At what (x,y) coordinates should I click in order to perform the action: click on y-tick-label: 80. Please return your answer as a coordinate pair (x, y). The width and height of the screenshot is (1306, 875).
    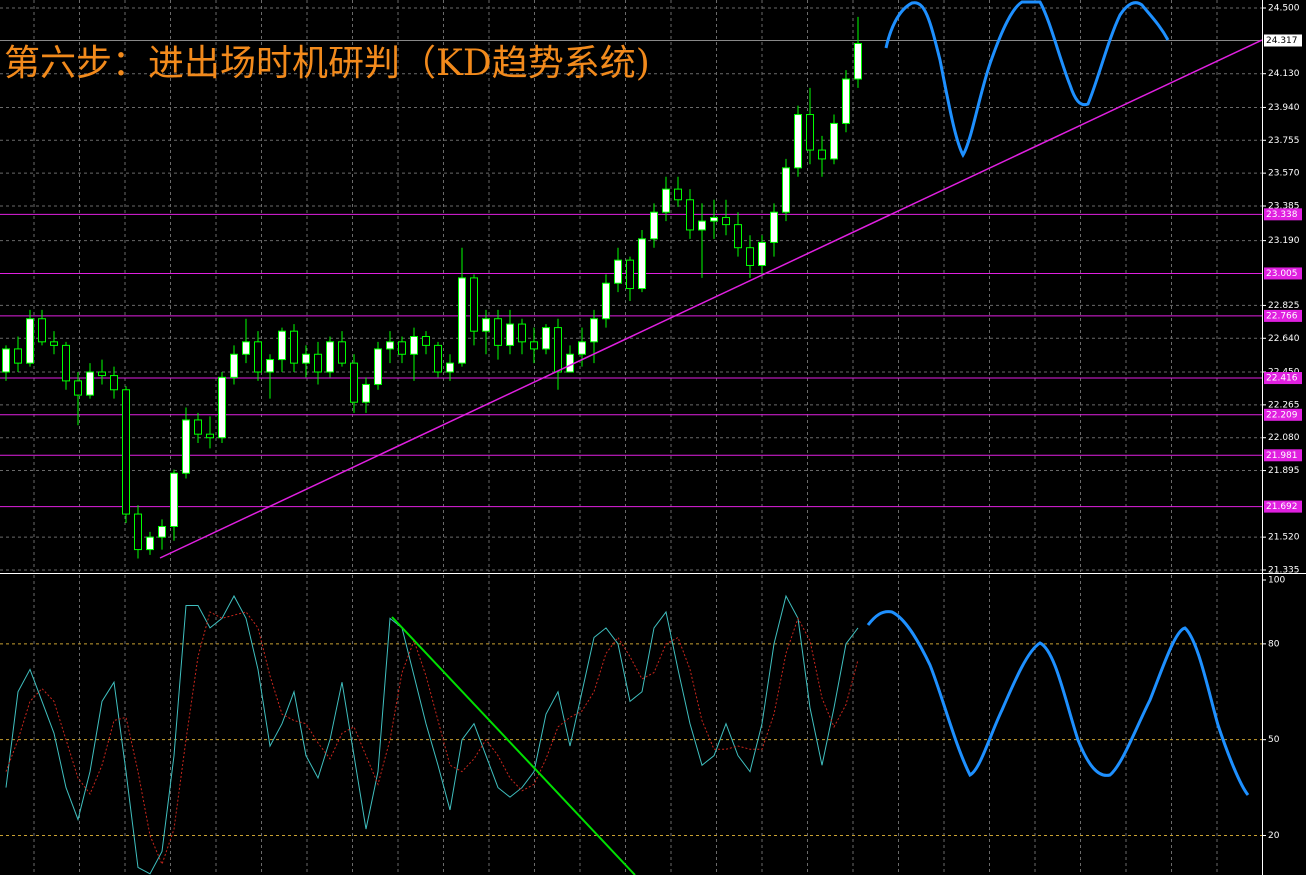
    Looking at the image, I should click on (1274, 644).